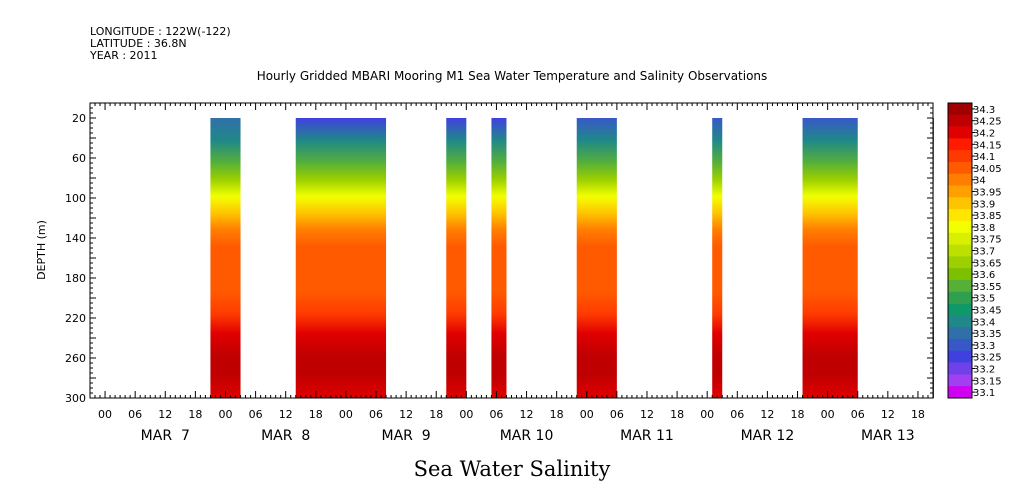 This screenshot has width=1009, height=504. I want to click on x-day-label: MAR 7, so click(165, 436).